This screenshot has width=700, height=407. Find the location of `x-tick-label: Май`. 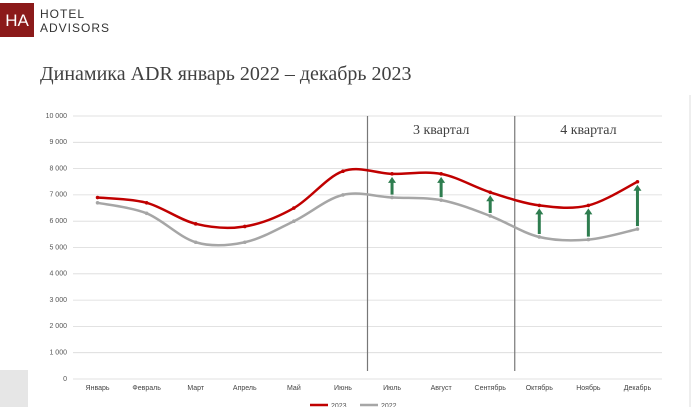

x-tick-label: Май is located at coordinates (294, 388).